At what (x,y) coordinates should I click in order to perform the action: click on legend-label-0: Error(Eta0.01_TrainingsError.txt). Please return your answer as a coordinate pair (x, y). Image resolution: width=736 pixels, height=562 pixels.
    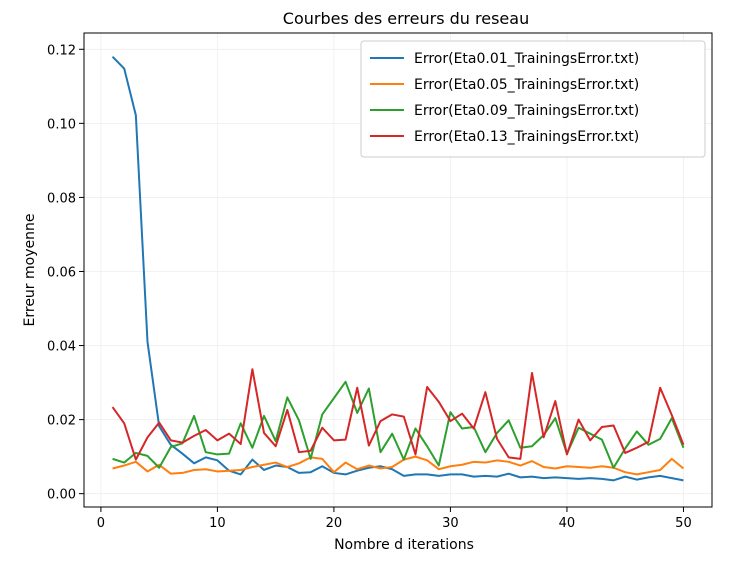
    Looking at the image, I should click on (526, 59).